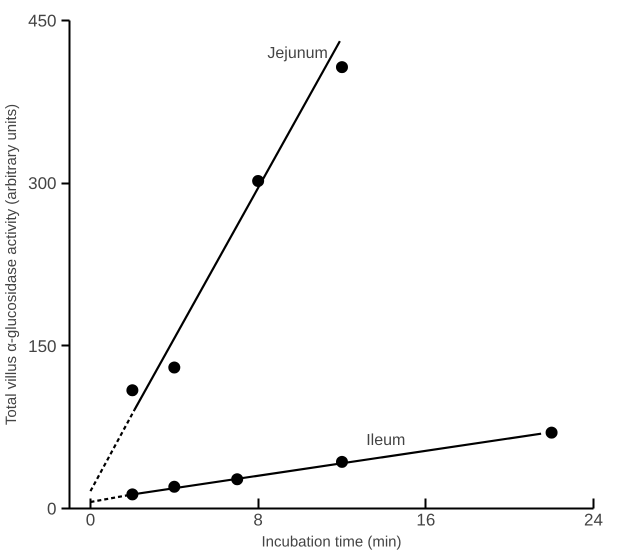 The width and height of the screenshot is (623, 553). I want to click on y-tick-label: 150, so click(42, 346).